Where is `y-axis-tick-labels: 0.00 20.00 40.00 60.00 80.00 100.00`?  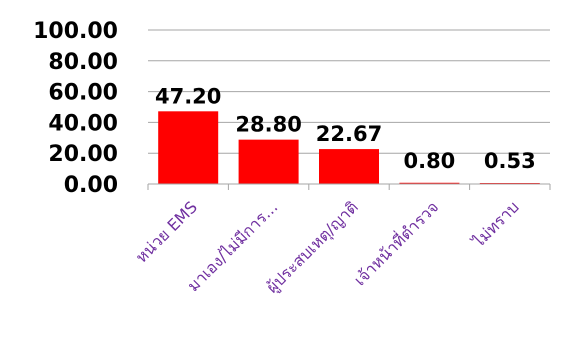
y-axis-tick-labels: 0.00 20.00 40.00 60.00 80.00 100.00 is located at coordinates (75, 108).